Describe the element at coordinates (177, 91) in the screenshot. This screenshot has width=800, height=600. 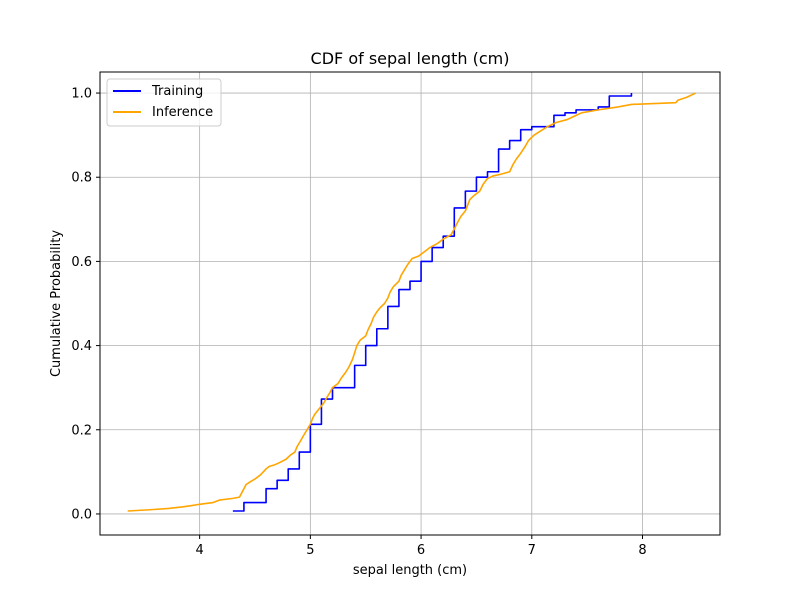
I see `legend-label-training: Training` at that location.